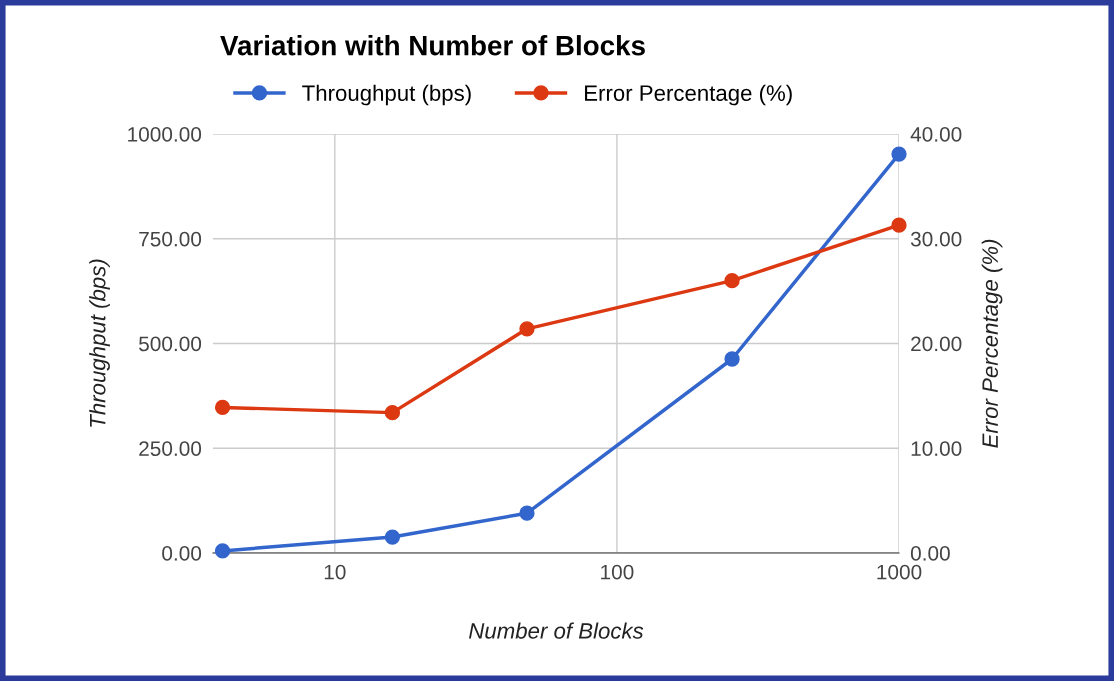 Image resolution: width=1114 pixels, height=681 pixels. What do you see at coordinates (182, 553) in the screenshot?
I see `y-tick-label: 0.00` at bounding box center [182, 553].